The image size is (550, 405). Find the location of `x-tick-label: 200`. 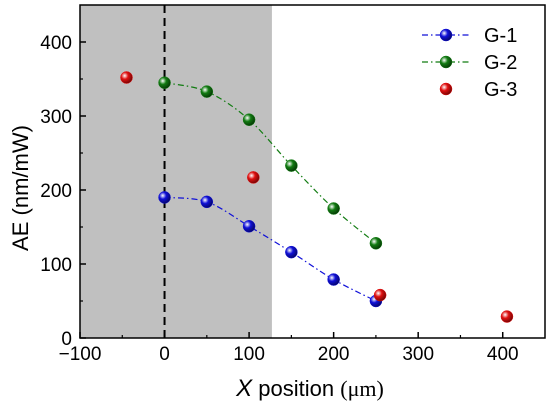

x-tick-label: 200 is located at coordinates (334, 354).